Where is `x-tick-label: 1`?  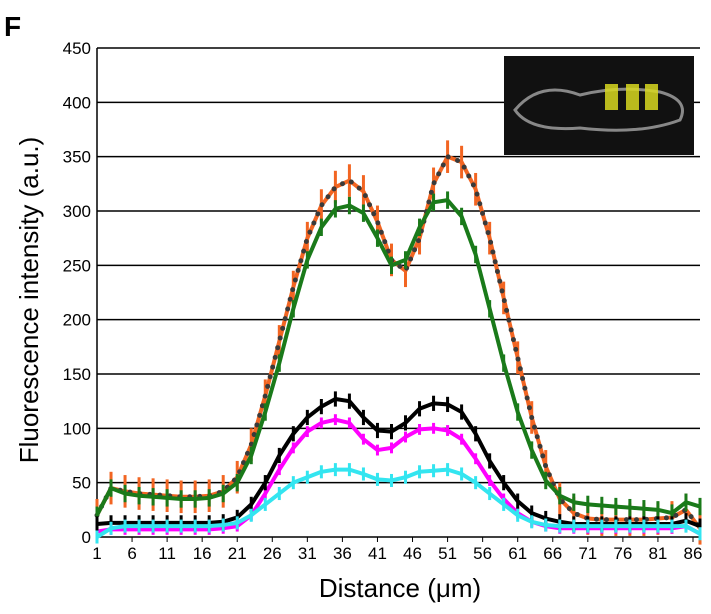
x-tick-label: 1 is located at coordinates (96, 553).